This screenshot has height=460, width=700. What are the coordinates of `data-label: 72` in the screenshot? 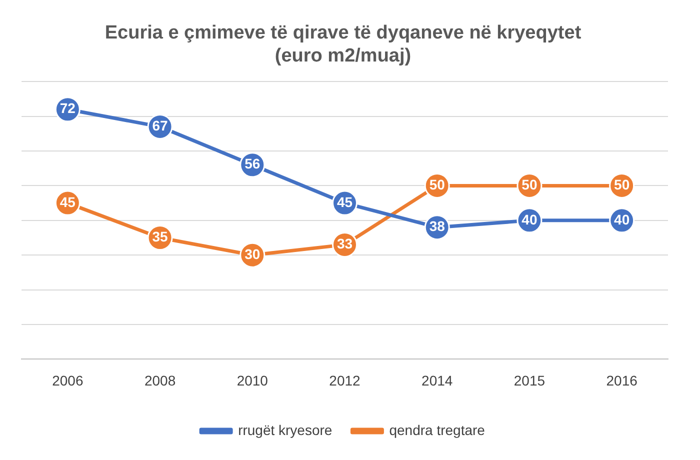 It's located at (68, 108).